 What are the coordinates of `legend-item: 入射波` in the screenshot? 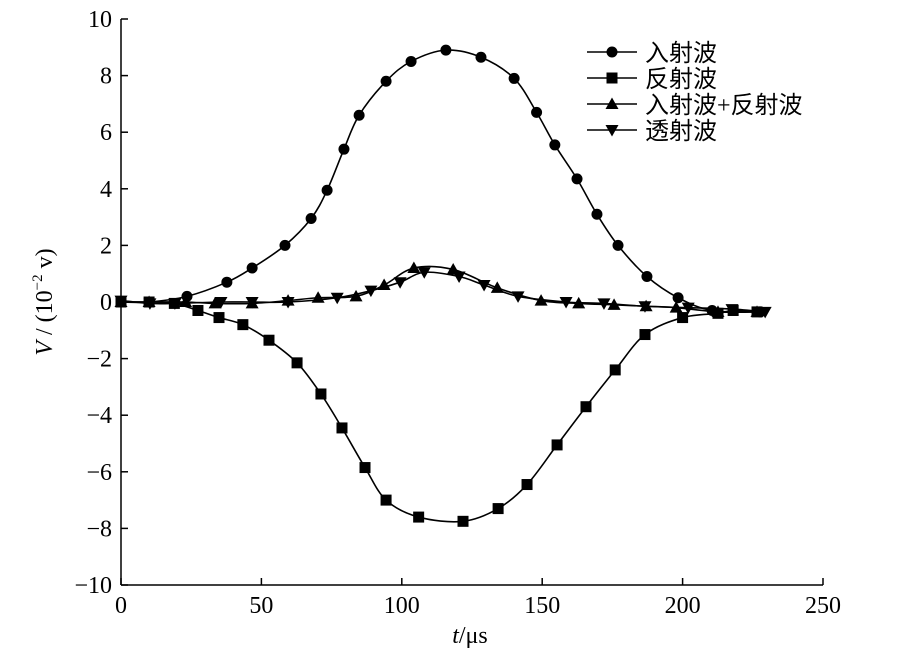 It's located at (652, 53).